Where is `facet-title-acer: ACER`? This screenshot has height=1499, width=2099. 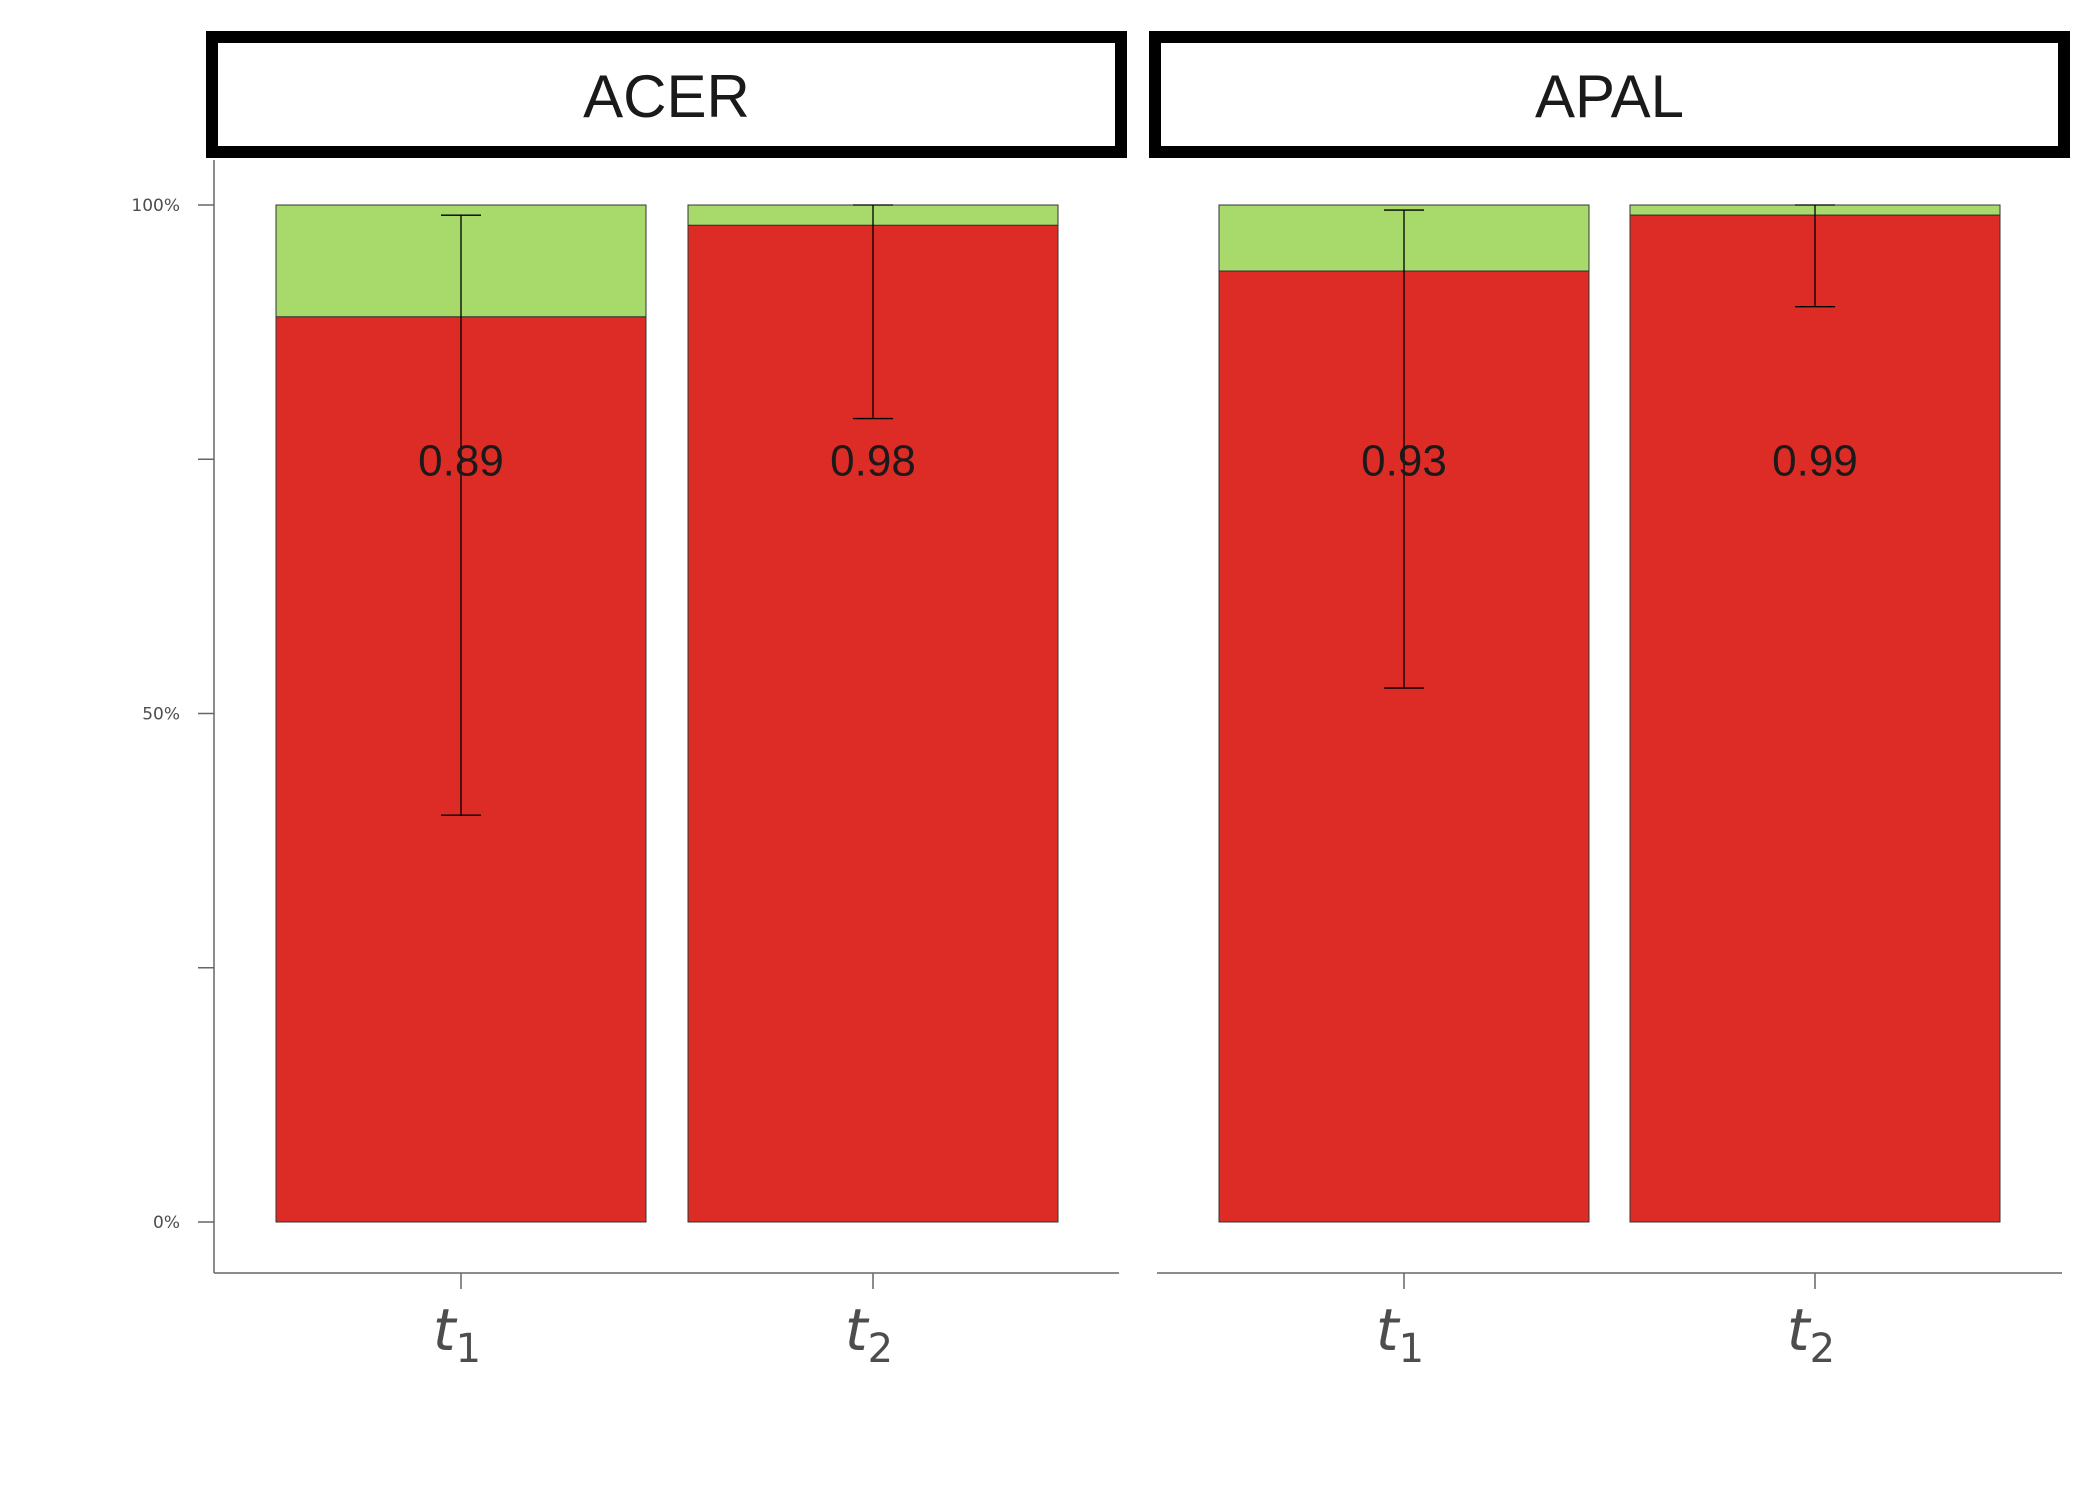 facet-title-acer: ACER is located at coordinates (666, 96).